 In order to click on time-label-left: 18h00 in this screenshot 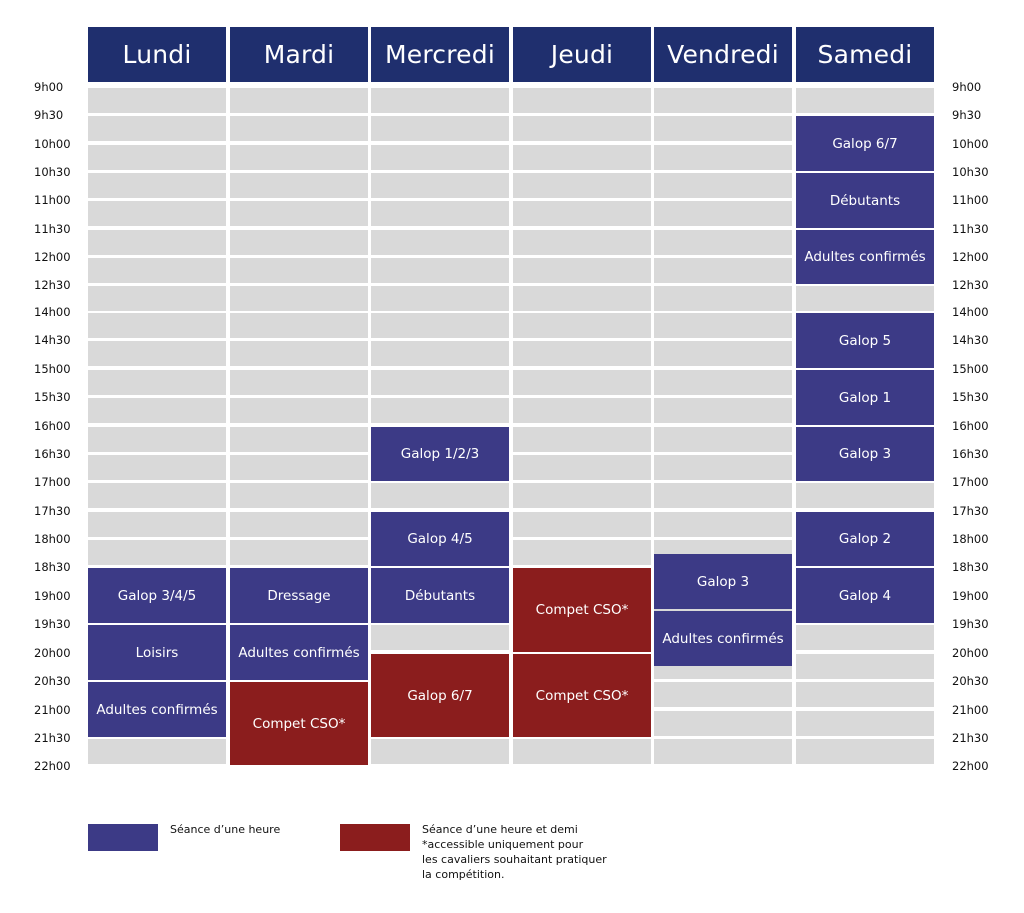, I will do `click(52, 539)`.